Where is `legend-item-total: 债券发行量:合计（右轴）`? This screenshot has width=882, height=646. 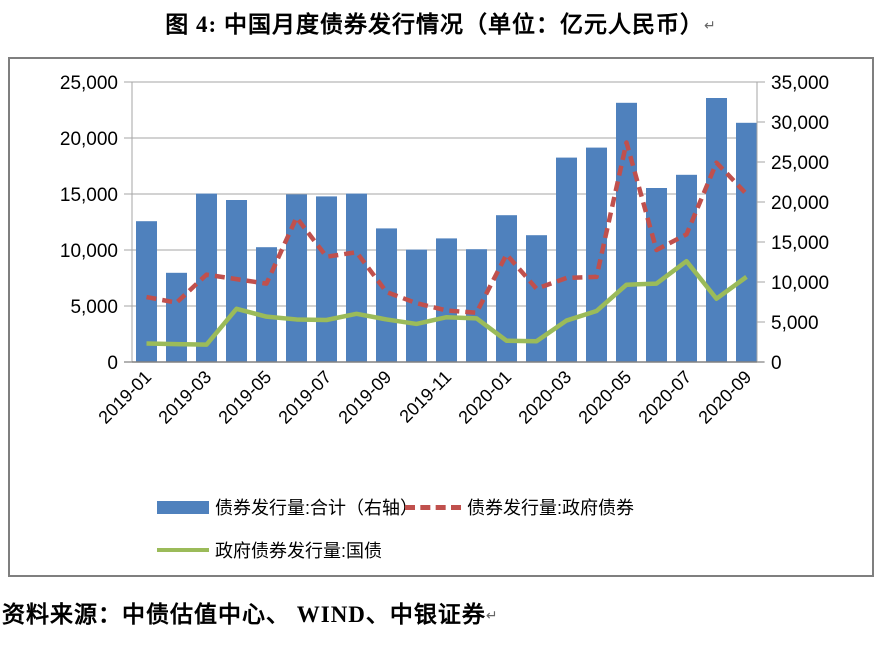
legend-item-total: 债券发行量:合计（右轴） is located at coordinates (287, 507).